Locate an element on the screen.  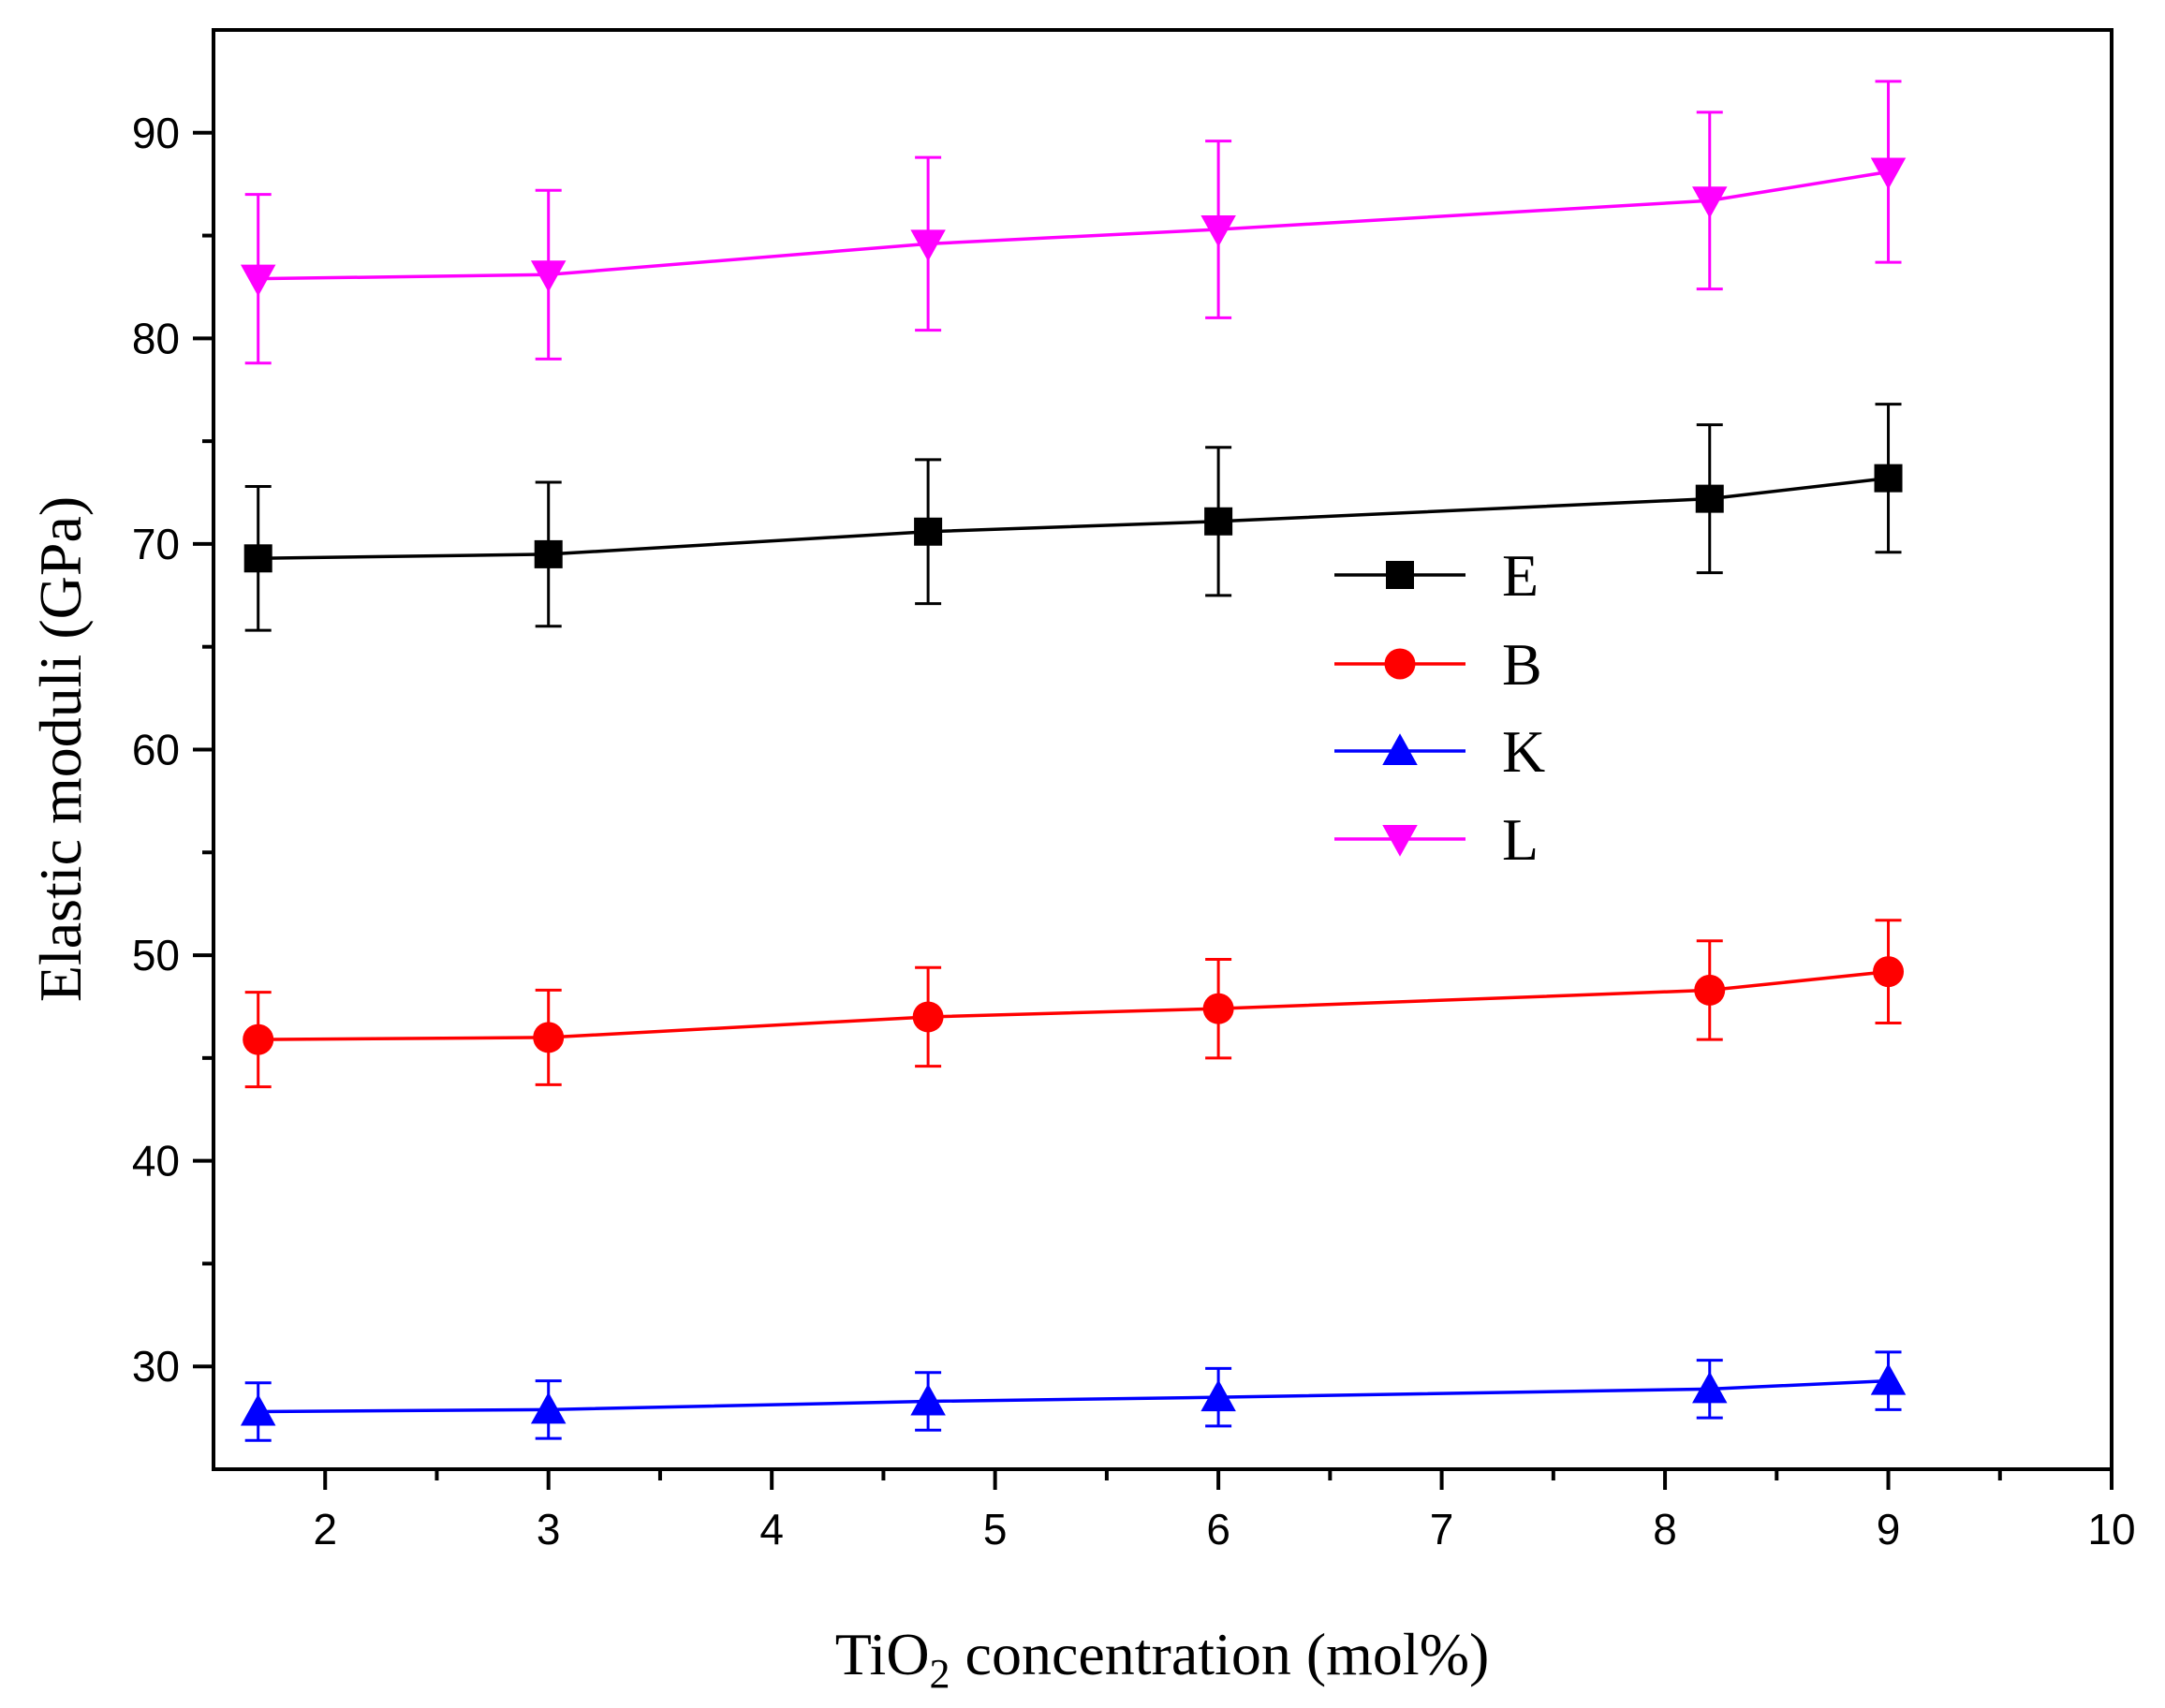
legend-label-k: K is located at coordinates (1523, 751).